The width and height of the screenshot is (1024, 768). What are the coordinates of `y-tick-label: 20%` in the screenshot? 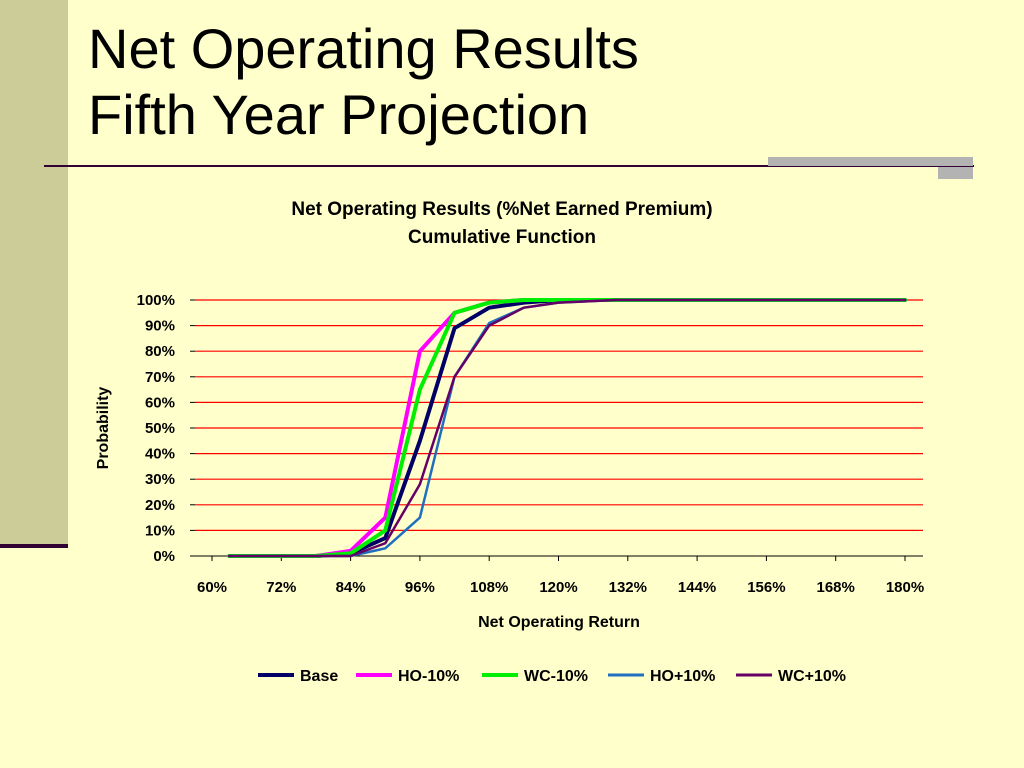 It's located at (160, 505).